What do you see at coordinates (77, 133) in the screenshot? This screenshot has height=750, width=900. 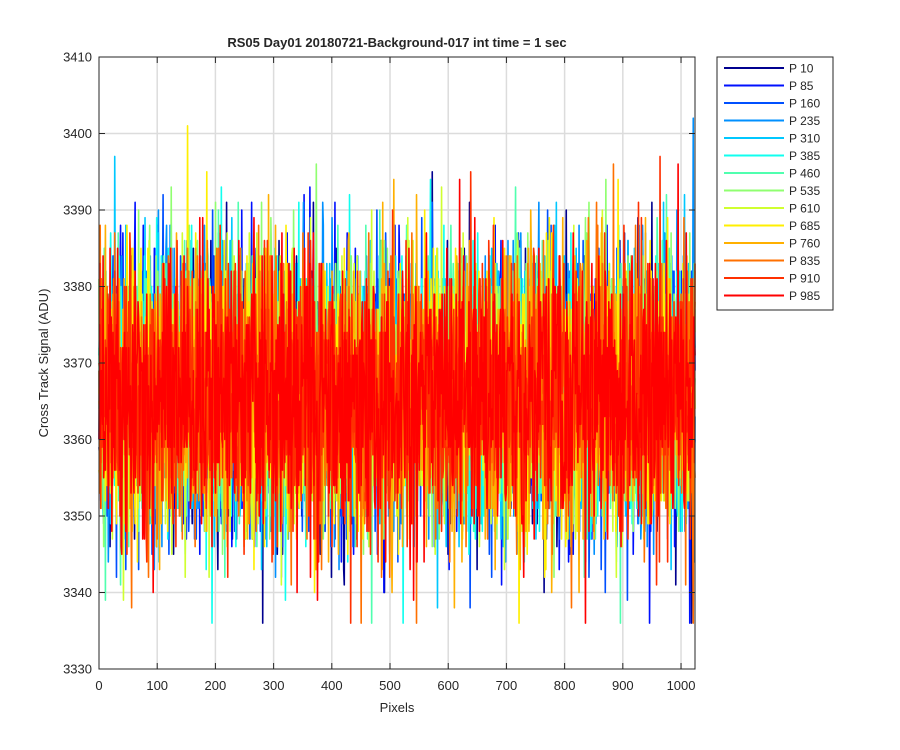 I see `y-tick-label: 3400` at bounding box center [77, 133].